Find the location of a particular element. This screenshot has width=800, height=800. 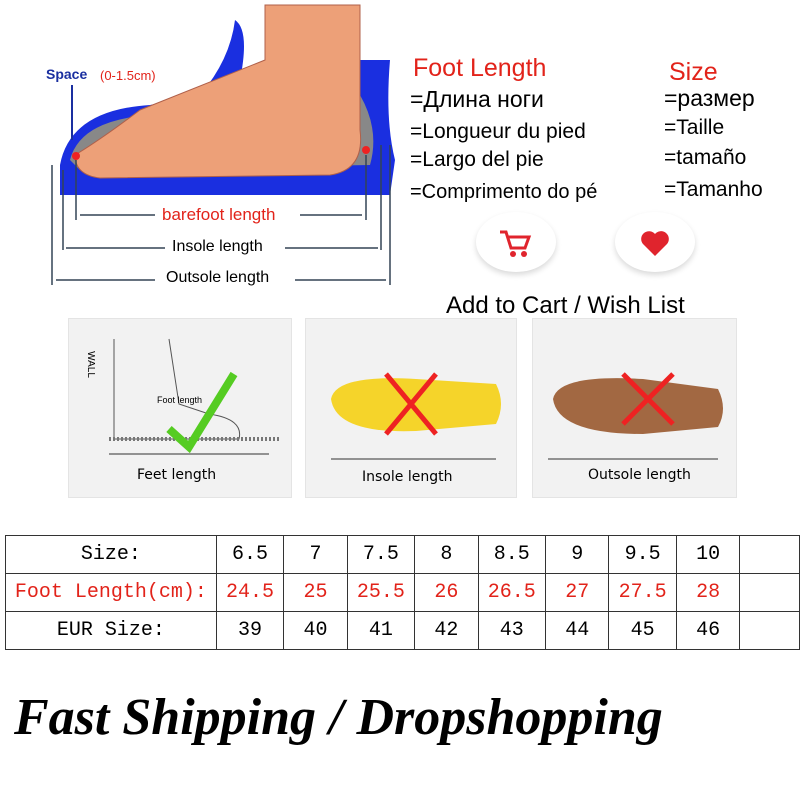

cell: 6.5 is located at coordinates (250, 554).